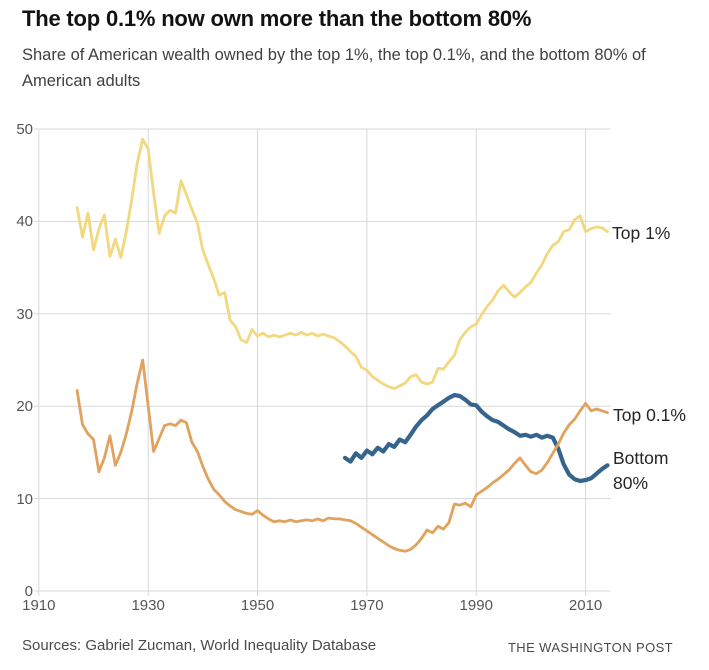 The width and height of the screenshot is (709, 670). Describe the element at coordinates (148, 605) in the screenshot. I see `x-axis-tick-label: 1930` at that location.